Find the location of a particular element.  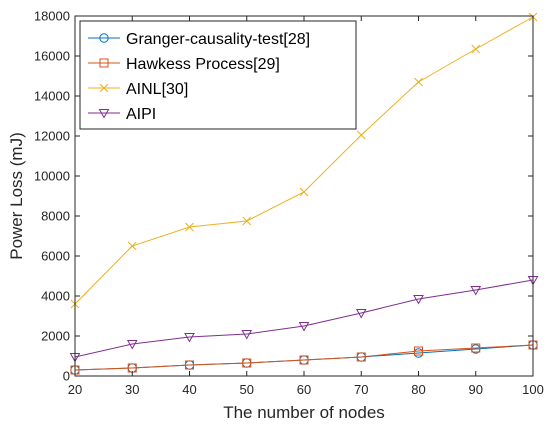

legend-item: Hawkess Process[29] is located at coordinates (184, 64).